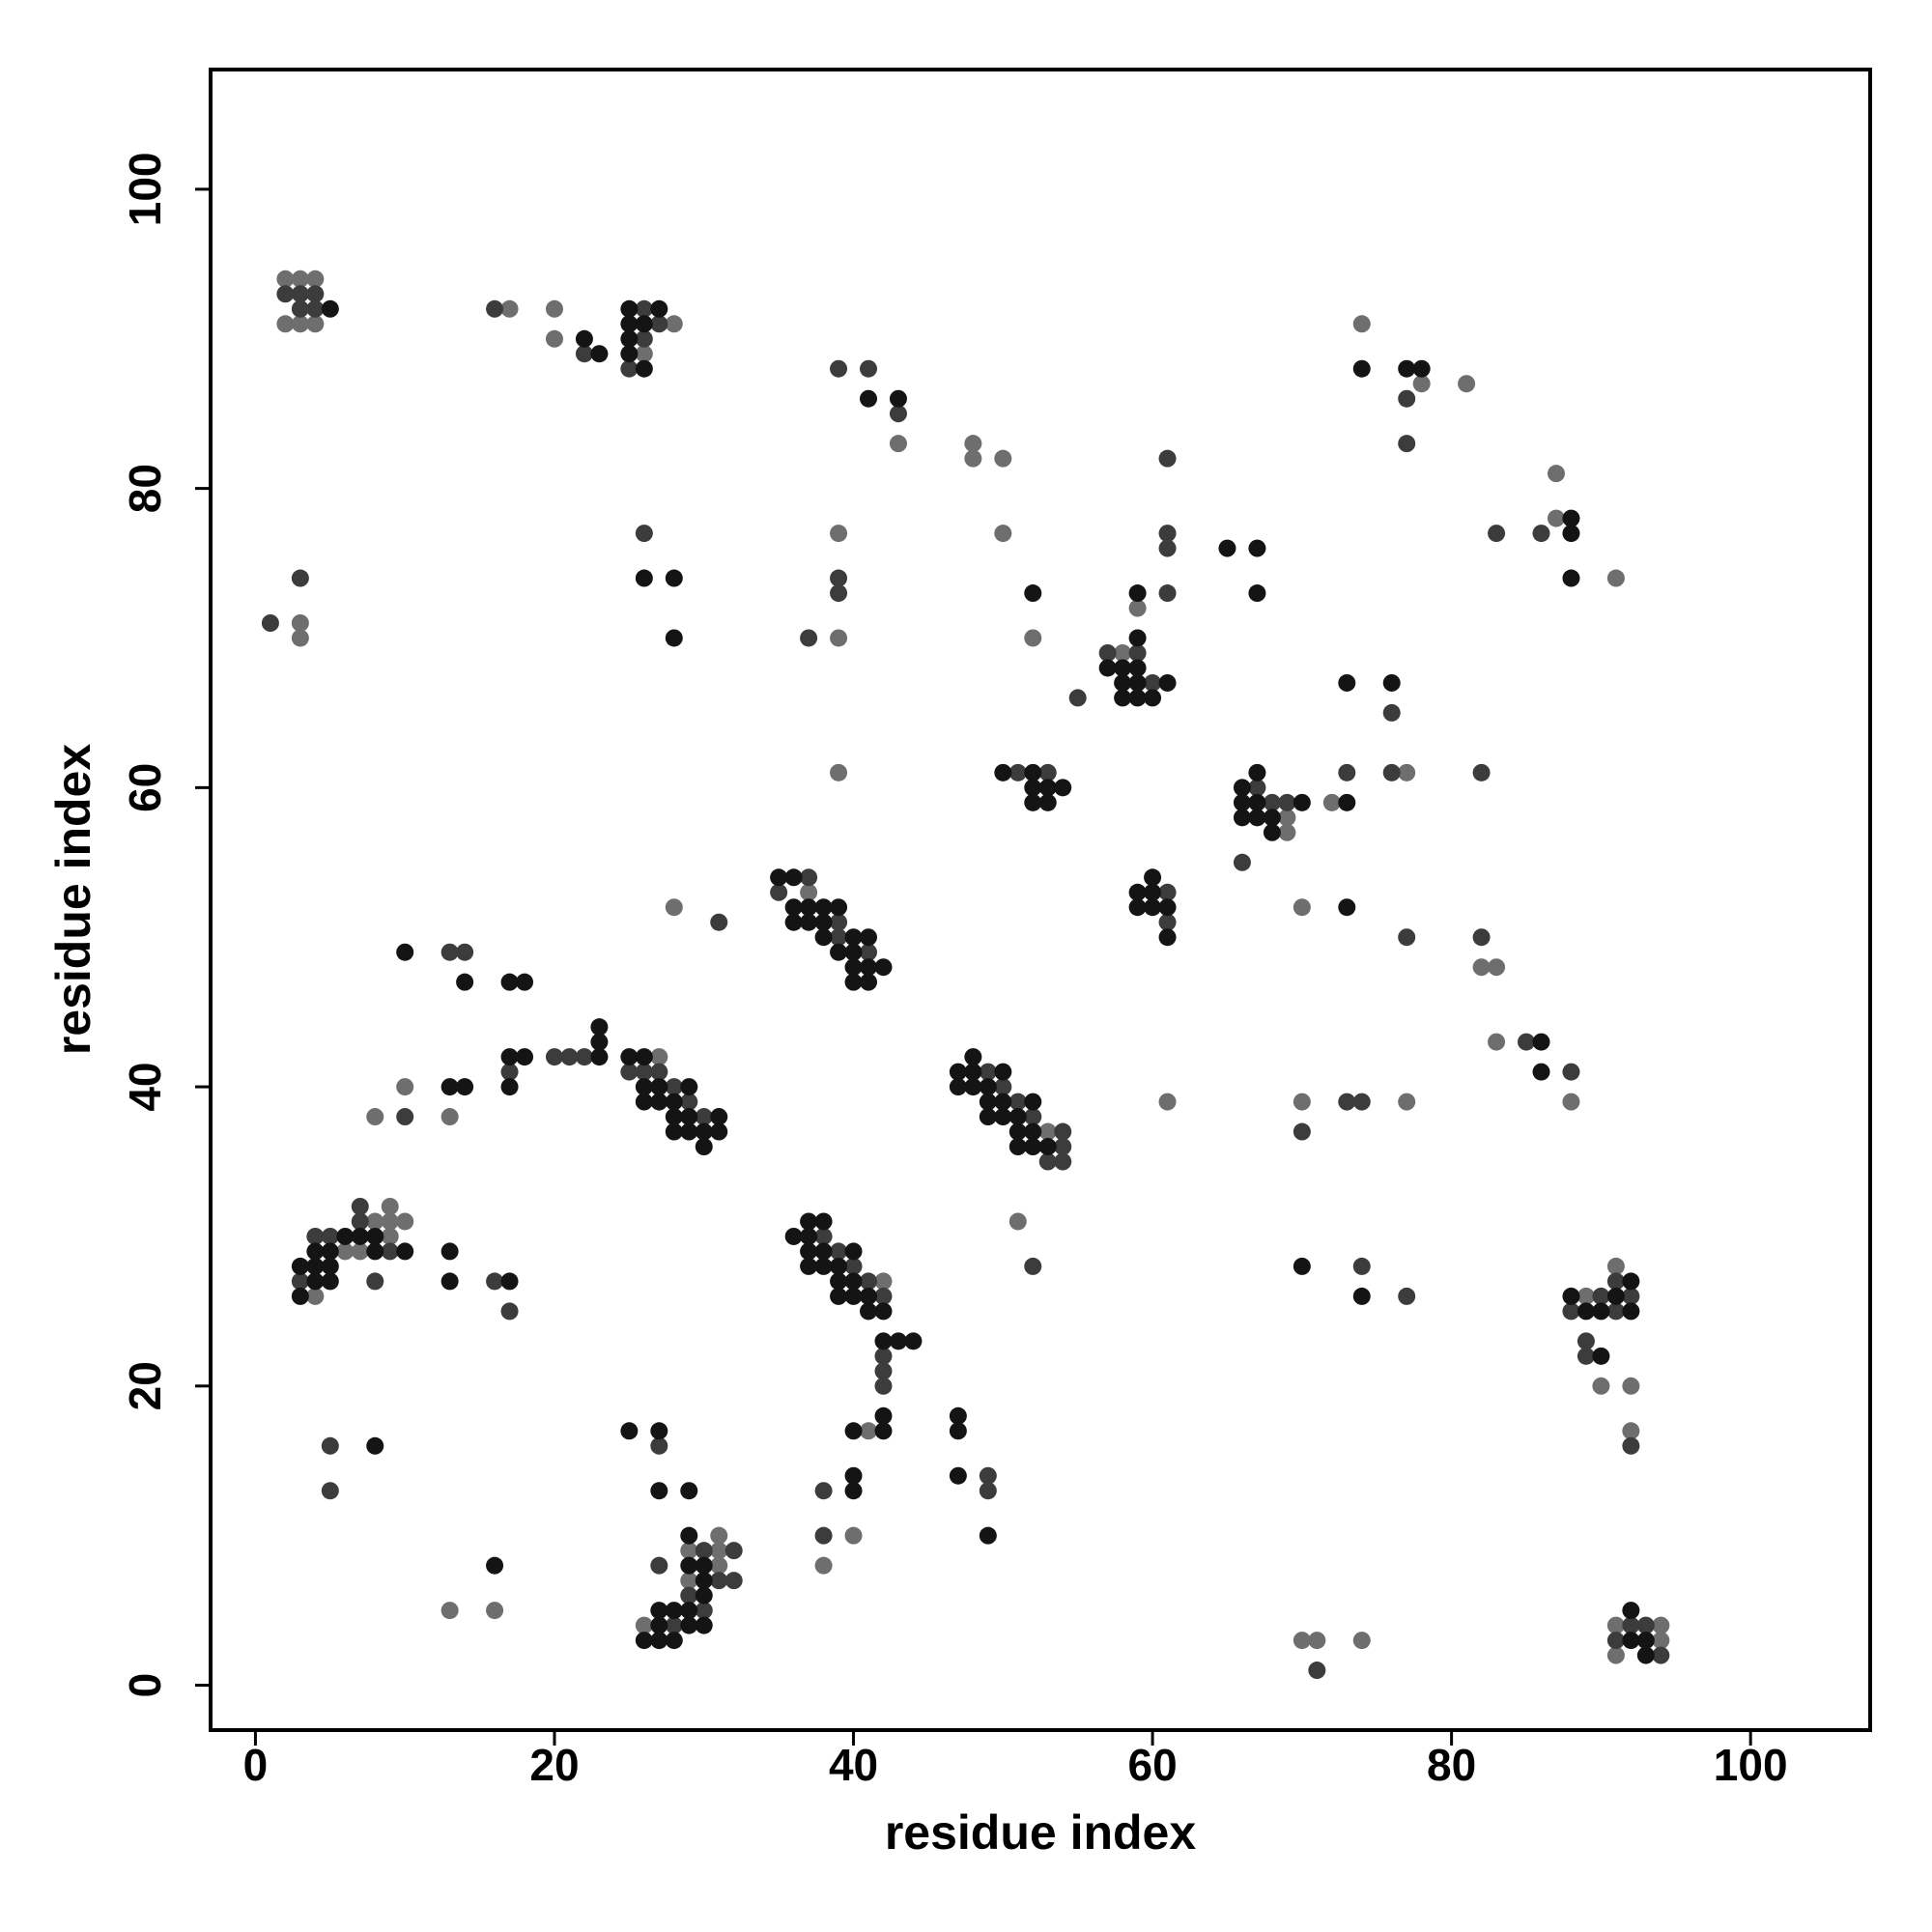  Describe the element at coordinates (1041, 1832) in the screenshot. I see `x-axis-title: residue index` at that location.